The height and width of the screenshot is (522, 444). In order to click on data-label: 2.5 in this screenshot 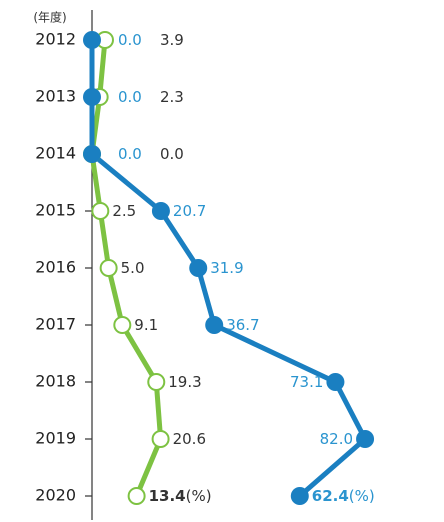, I will do `click(124, 211)`.